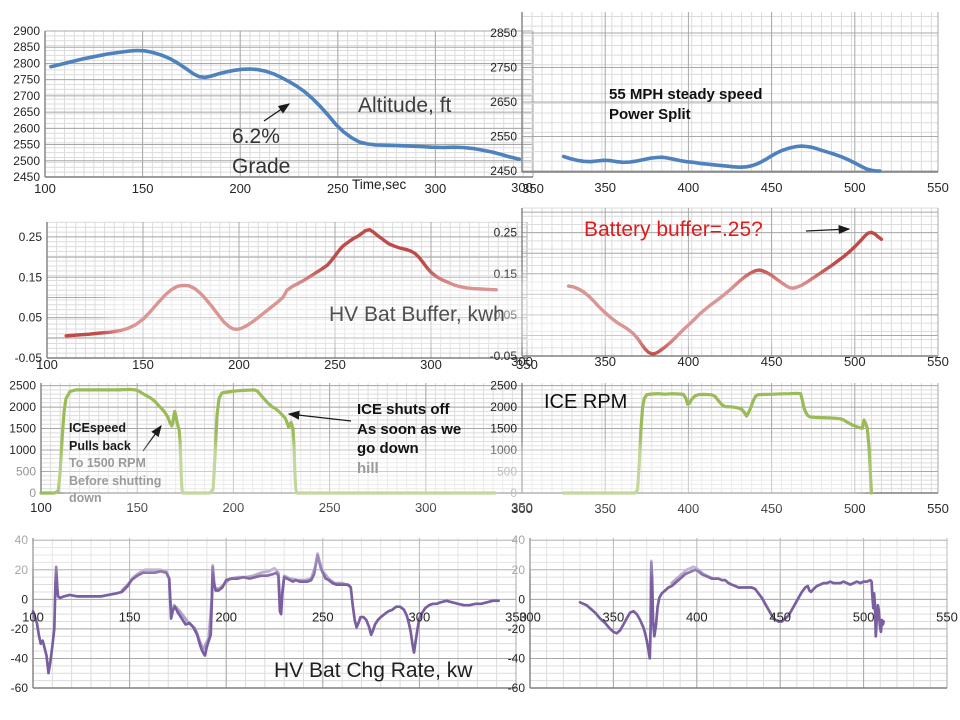 The width and height of the screenshot is (960, 720). What do you see at coordinates (586, 402) in the screenshot?
I see `ice-rpm-title: ICE RPM` at bounding box center [586, 402].